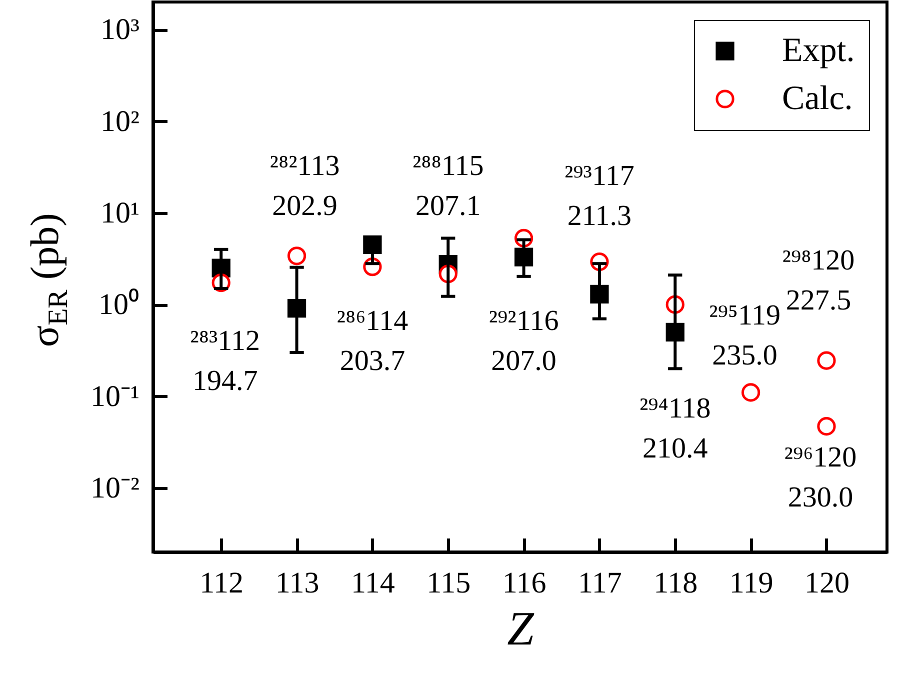 The image size is (920, 688). Describe the element at coordinates (119, 305) in the screenshot. I see `y-tick-label: 10⁰` at that location.